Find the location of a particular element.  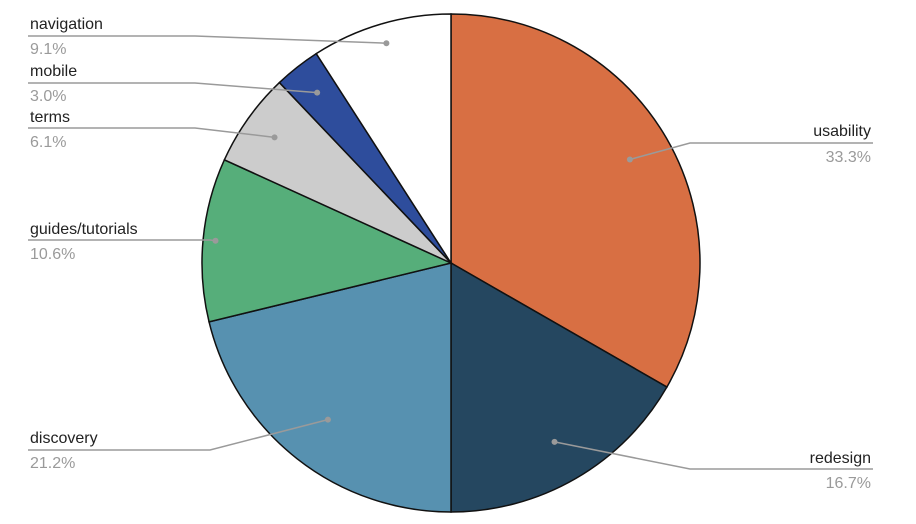

slice-label-percent: 33.3% is located at coordinates (848, 157).